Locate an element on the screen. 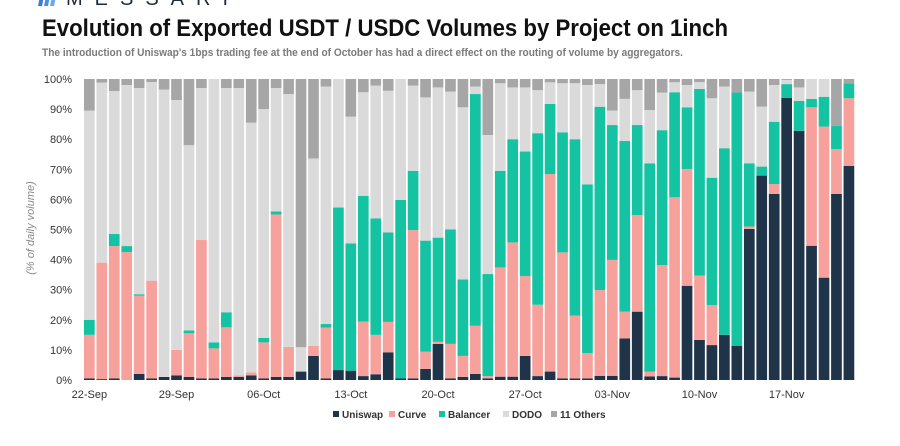 The height and width of the screenshot is (446, 900). bar-23-Oct is located at coordinates (475, 229).